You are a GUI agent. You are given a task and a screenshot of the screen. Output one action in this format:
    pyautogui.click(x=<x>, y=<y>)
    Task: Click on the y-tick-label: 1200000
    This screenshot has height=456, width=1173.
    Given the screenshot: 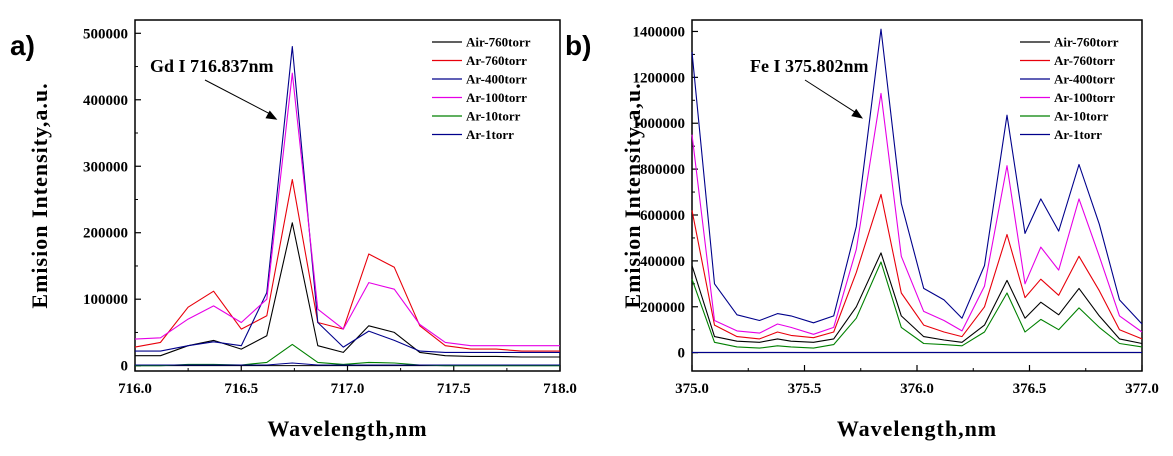 What is the action you would take?
    pyautogui.click(x=659, y=78)
    